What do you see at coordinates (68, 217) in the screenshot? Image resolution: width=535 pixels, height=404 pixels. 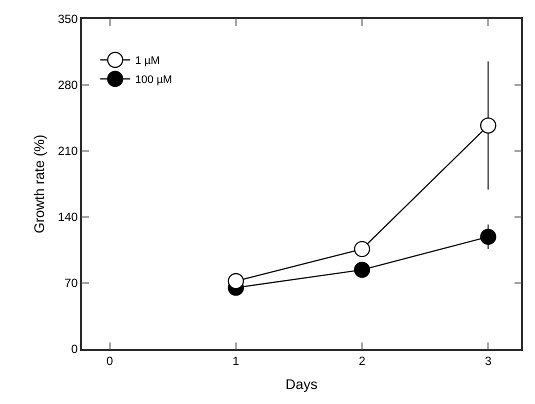 I see `y-tick-label: 140` at bounding box center [68, 217].